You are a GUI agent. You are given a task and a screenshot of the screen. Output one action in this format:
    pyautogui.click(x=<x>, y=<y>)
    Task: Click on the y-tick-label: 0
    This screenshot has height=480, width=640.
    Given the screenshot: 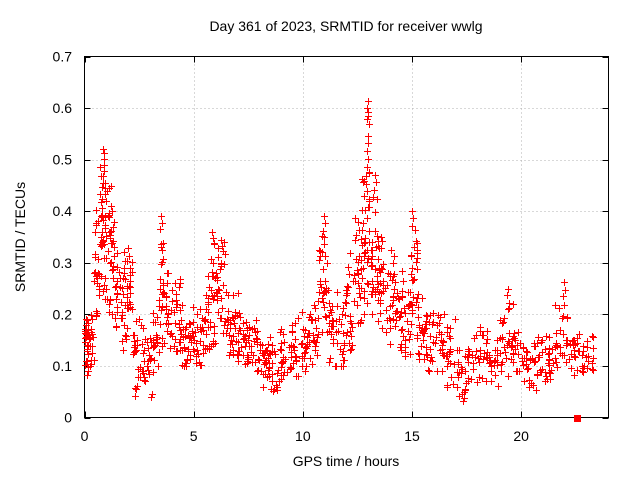 What is the action you would take?
    pyautogui.click(x=68, y=418)
    